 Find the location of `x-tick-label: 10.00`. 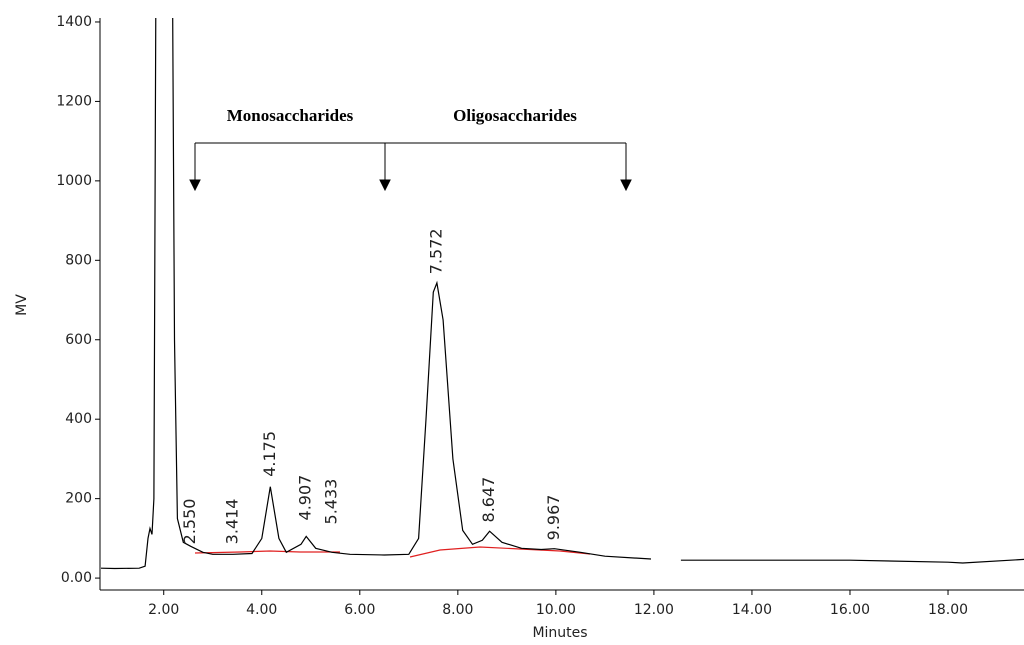

x-tick-label: 10.00 is located at coordinates (556, 610).